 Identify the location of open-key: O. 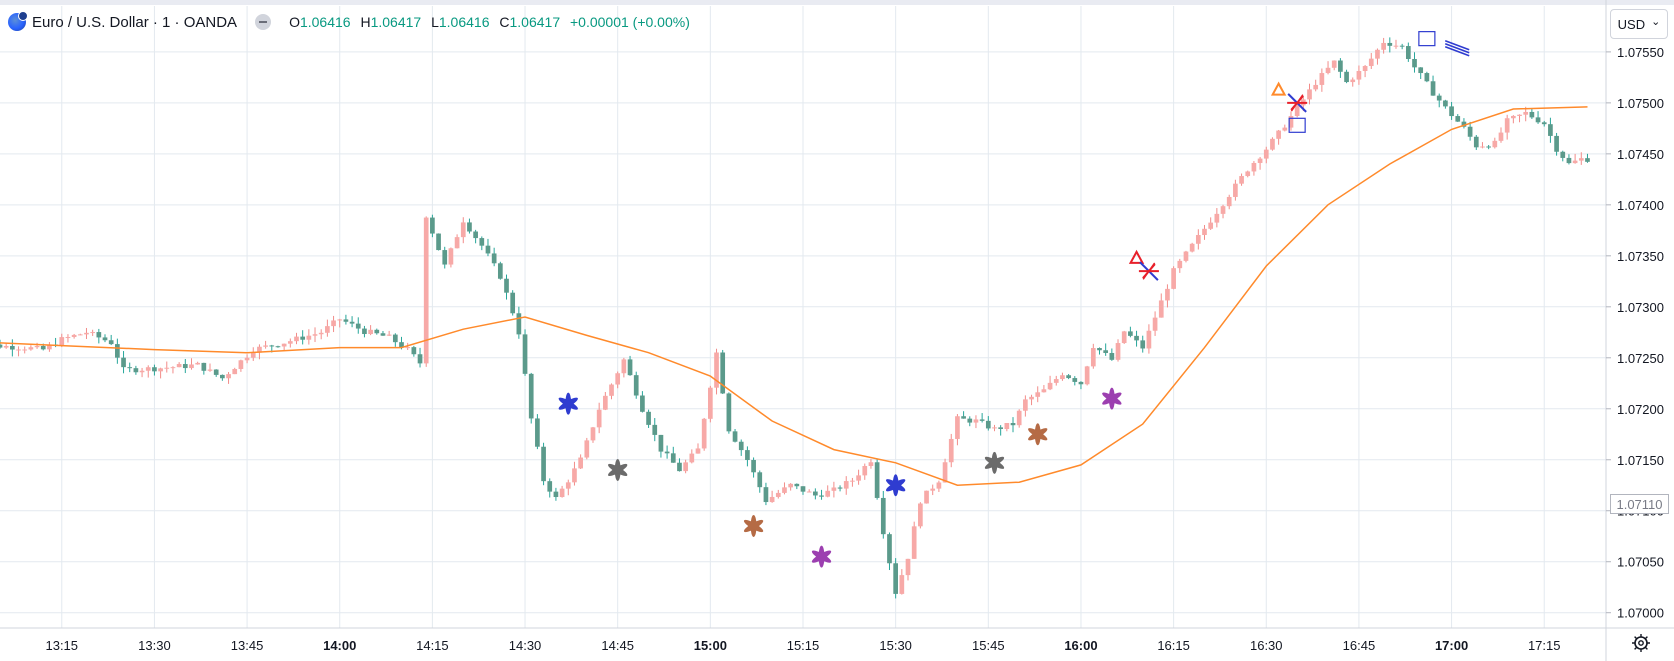
(294, 22).